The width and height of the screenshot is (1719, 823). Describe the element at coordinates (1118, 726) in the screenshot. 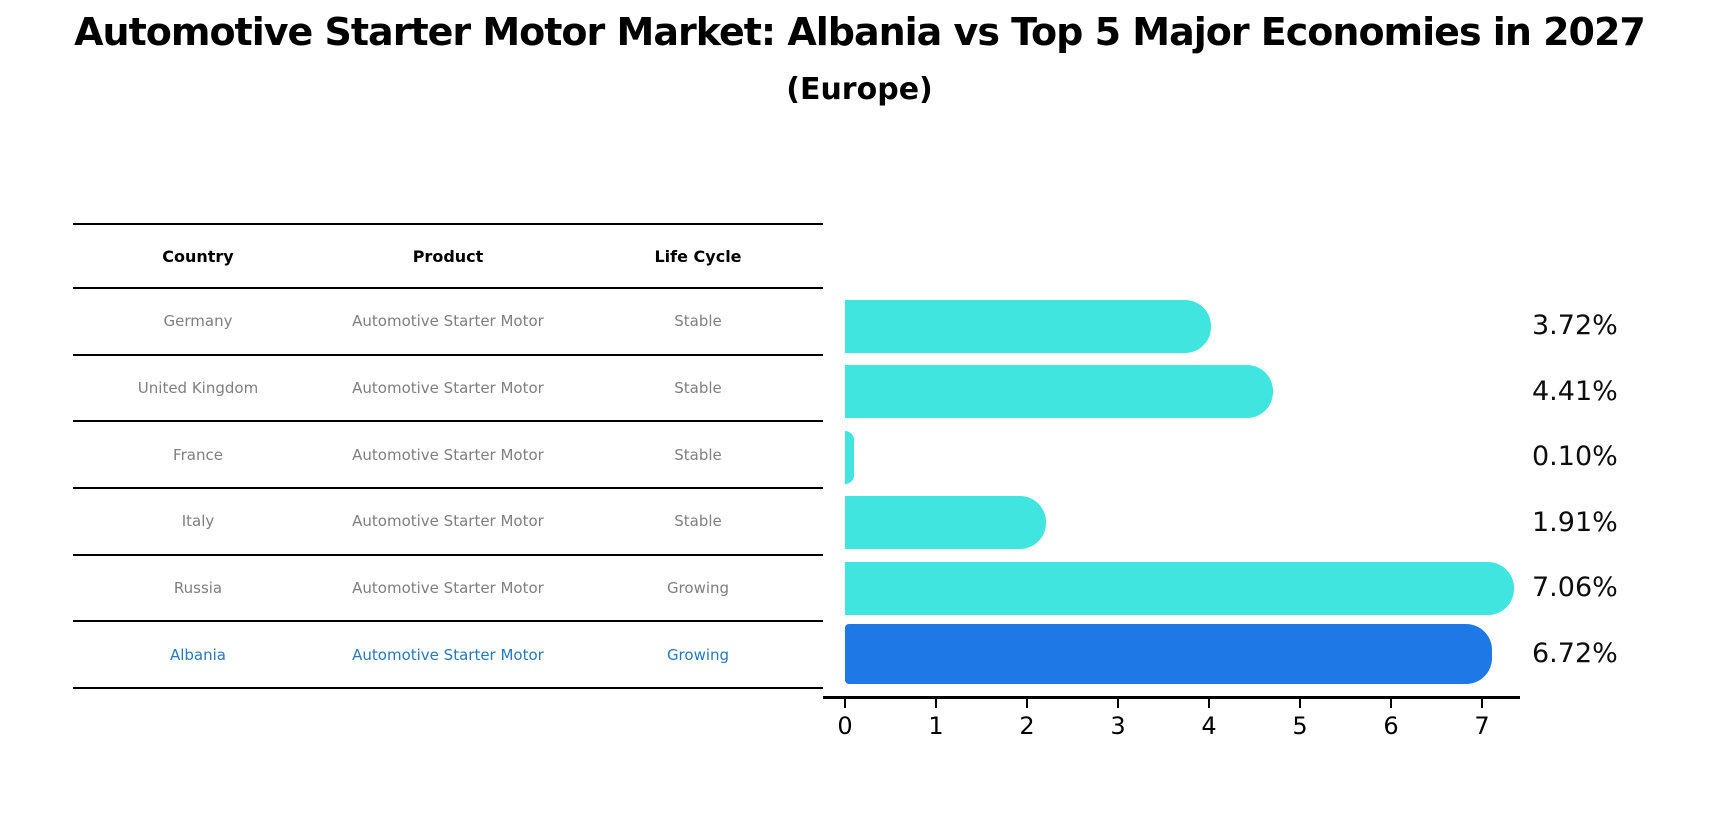

I see `x-tick-label: 3` at that location.